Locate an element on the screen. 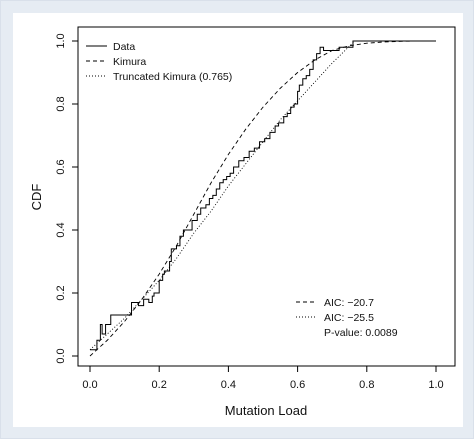 This screenshot has width=474, height=439. x-axis: 0.0 0.2 0.4 0.6 0.8 1.0 is located at coordinates (263, 378).